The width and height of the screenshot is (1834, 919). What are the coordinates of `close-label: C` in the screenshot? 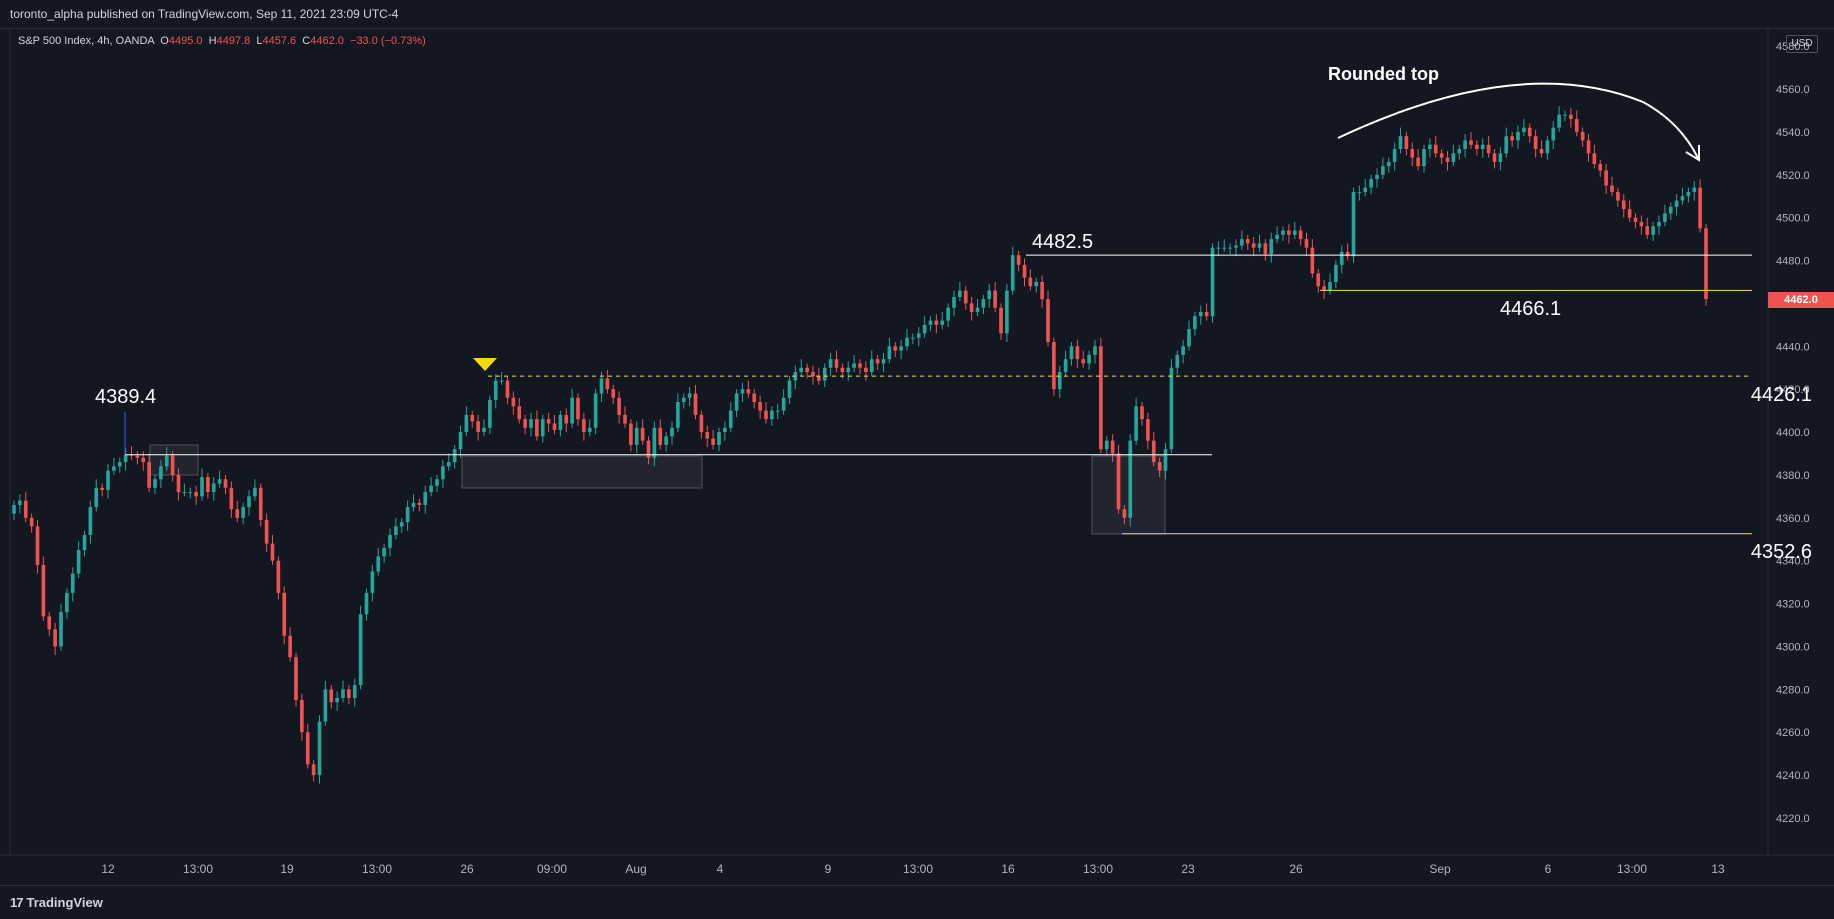 It's located at (306, 41).